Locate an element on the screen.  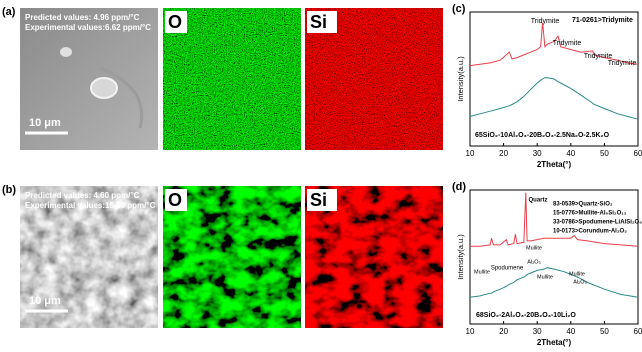
sem-annotation: Experimental values:6.62 ppm/°C is located at coordinates (88, 27).